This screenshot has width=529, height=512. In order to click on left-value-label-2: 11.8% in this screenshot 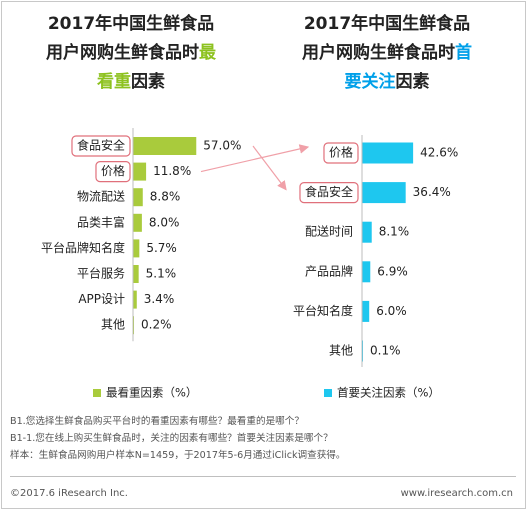, I will do `click(172, 171)`.